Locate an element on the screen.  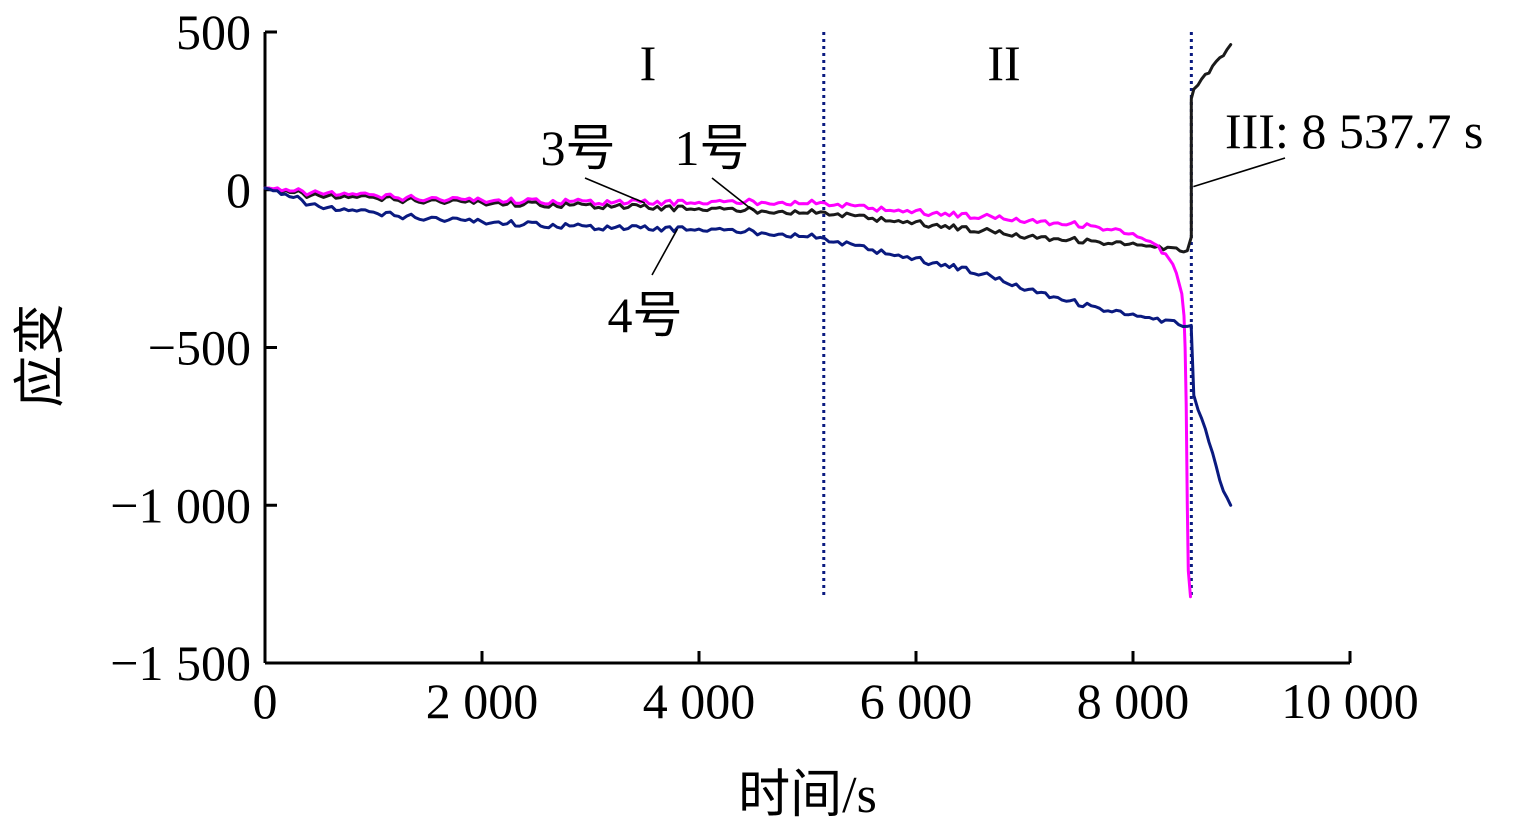
leader-line-III is located at coordinates (1239, 172).